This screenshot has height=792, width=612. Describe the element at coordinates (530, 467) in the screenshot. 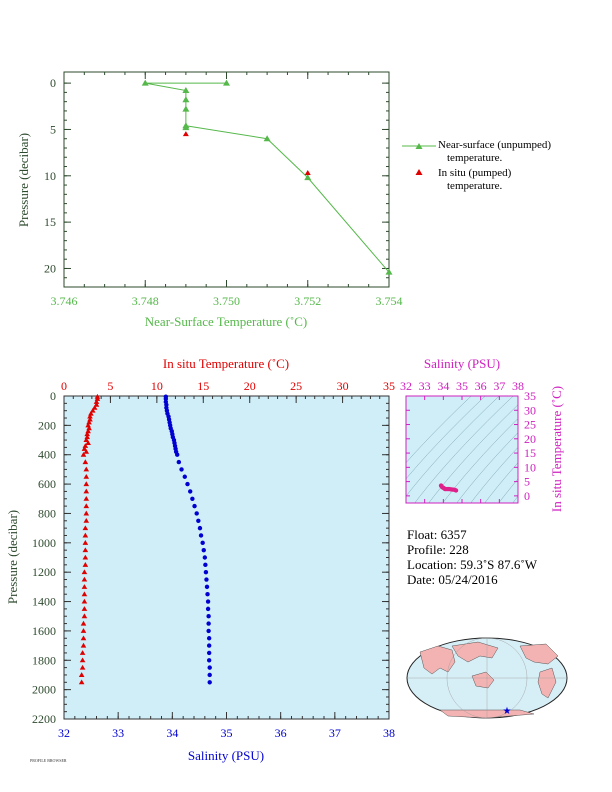

I see `ts-ytick-label: 10` at that location.